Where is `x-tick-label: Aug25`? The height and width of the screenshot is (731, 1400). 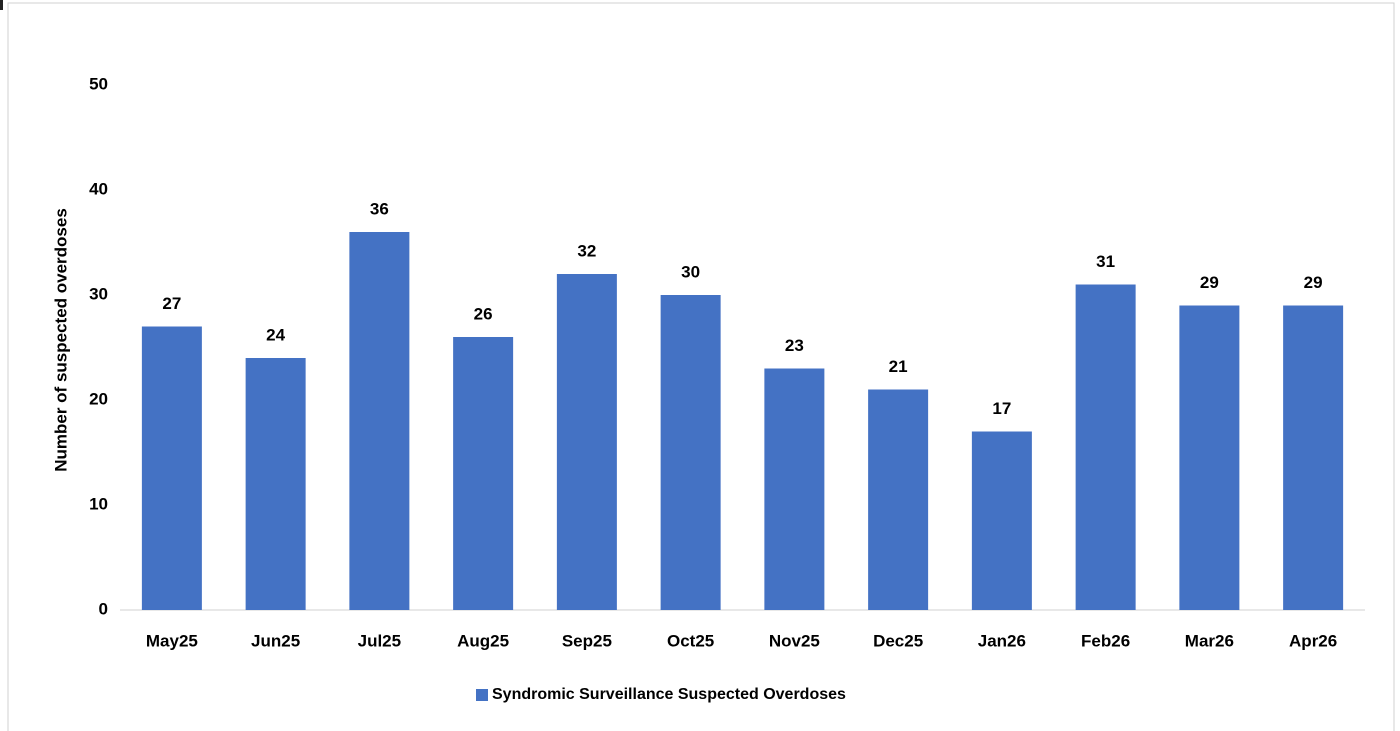
x-tick-label: Aug25 is located at coordinates (483, 640).